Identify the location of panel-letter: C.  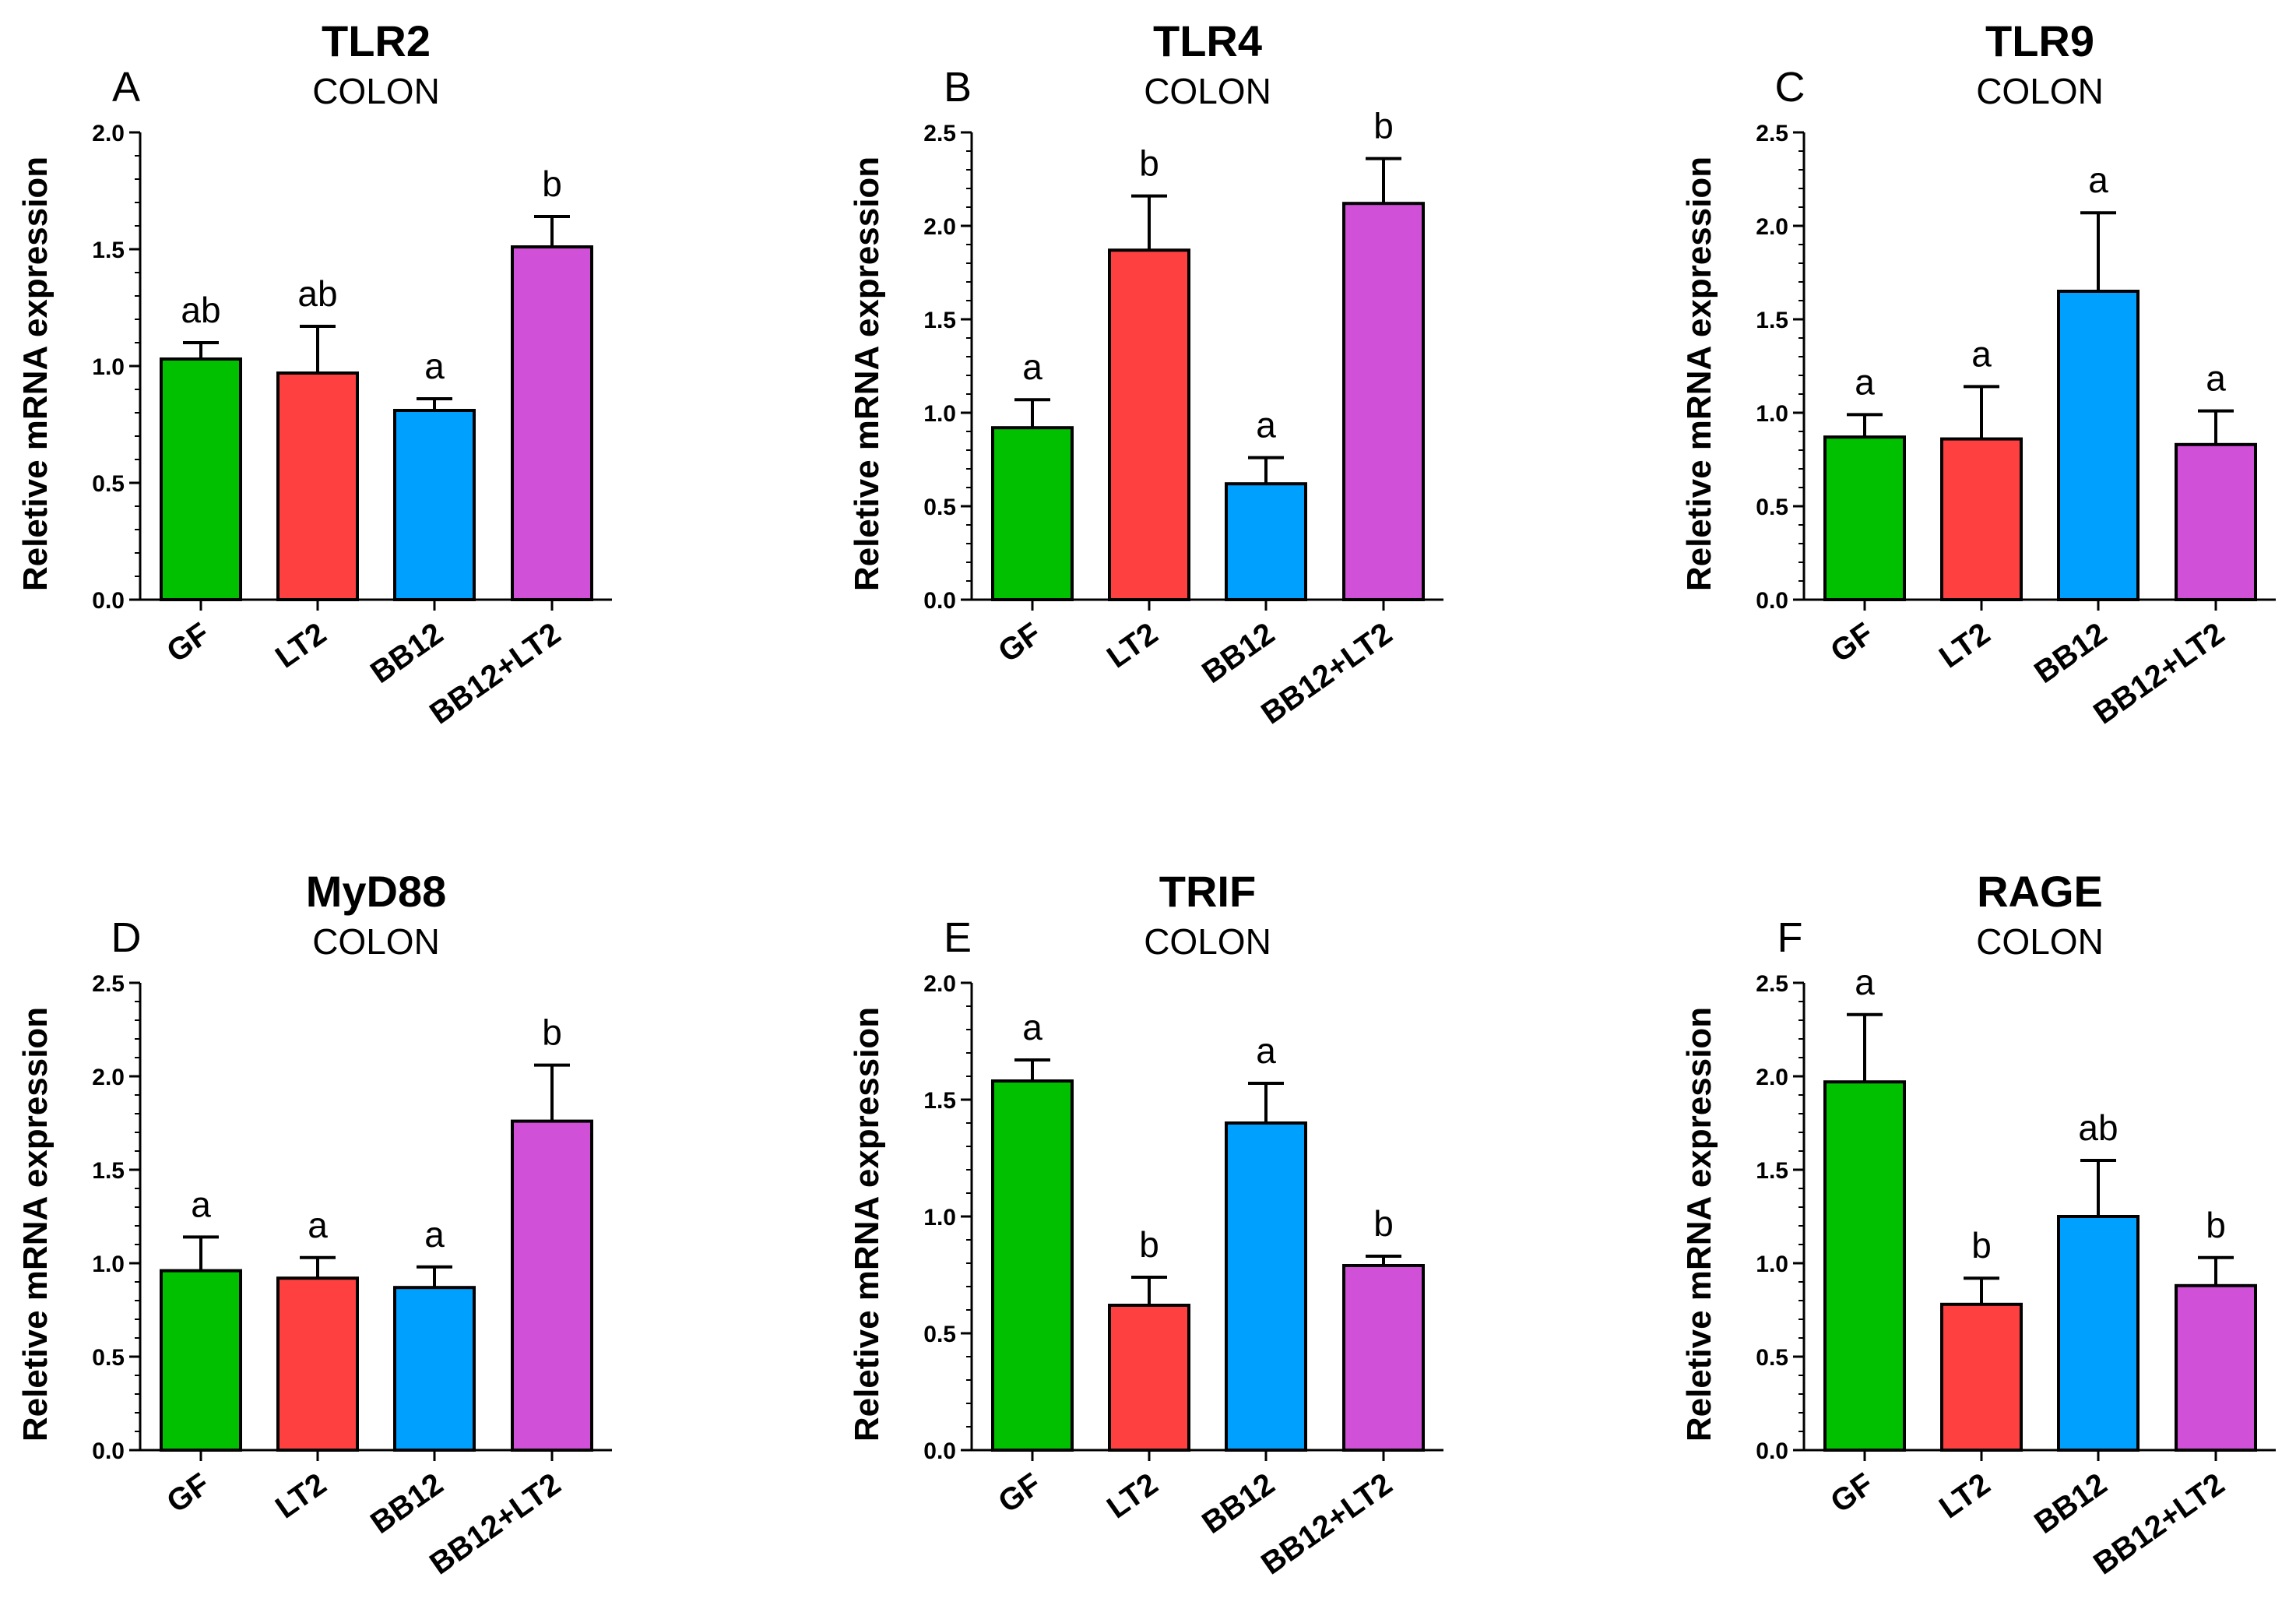
(1791, 87).